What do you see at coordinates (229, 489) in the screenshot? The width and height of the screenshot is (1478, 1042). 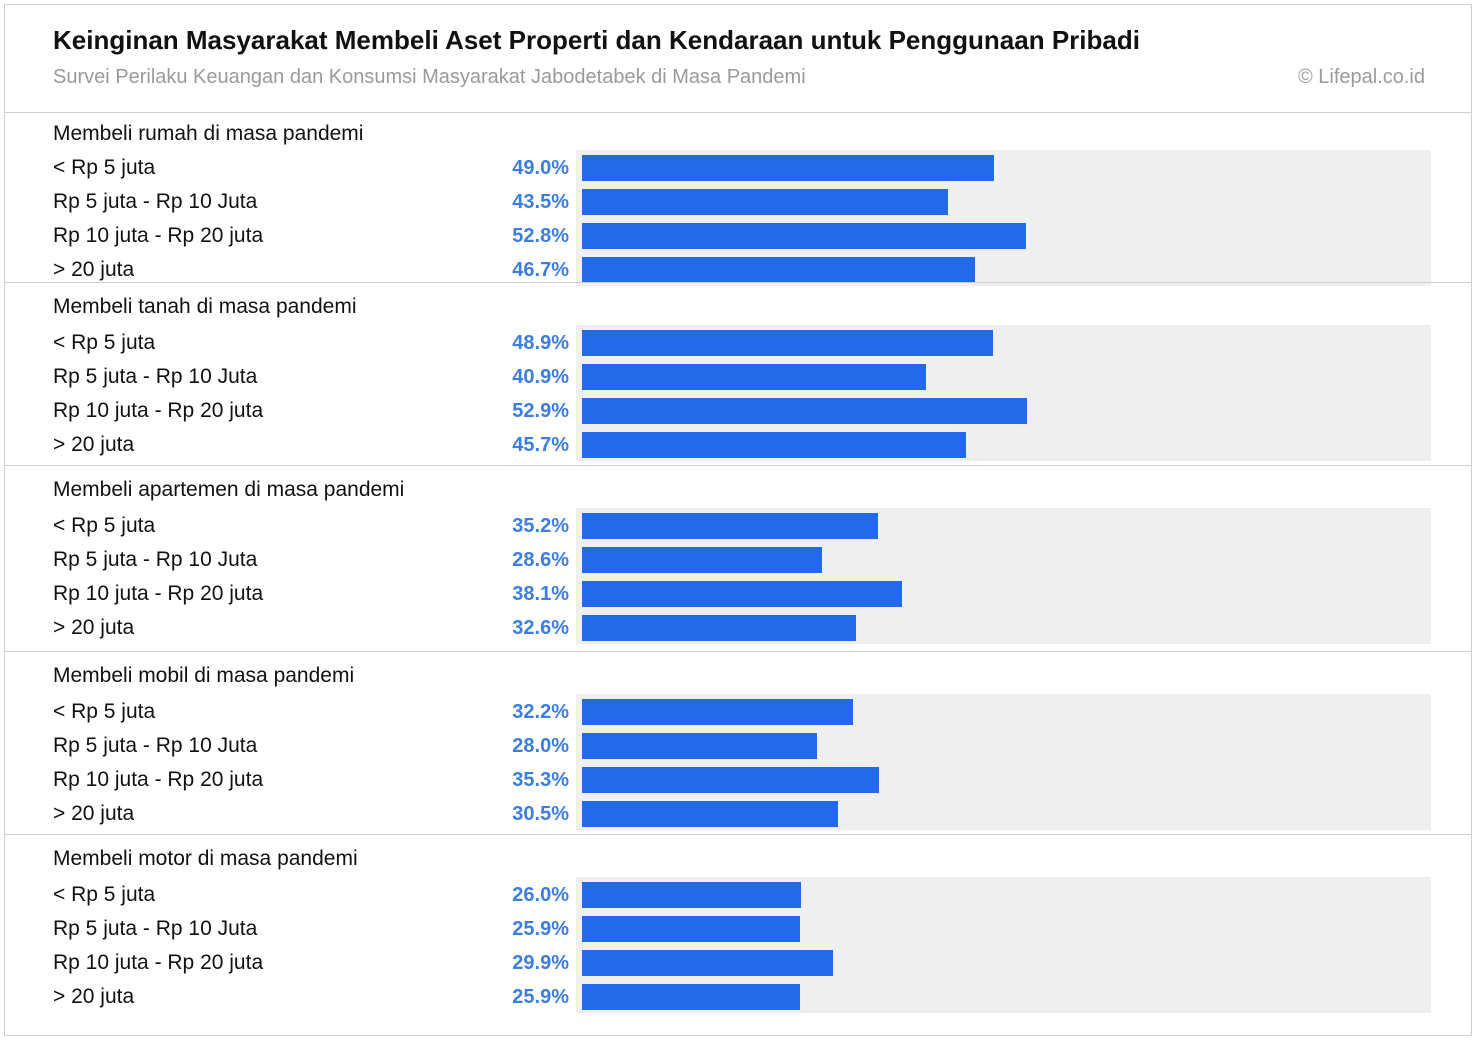 I see `group-title: Membeli apartemen di masa pandemi` at bounding box center [229, 489].